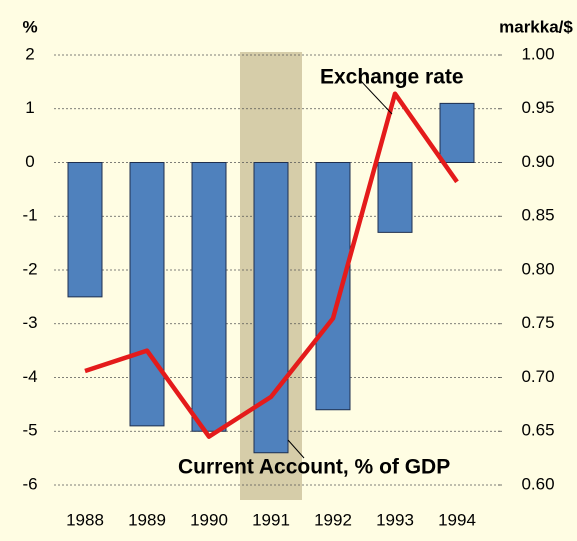  Describe the element at coordinates (537, 483) in the screenshot. I see `y2-tick-label: 0.60` at that location.